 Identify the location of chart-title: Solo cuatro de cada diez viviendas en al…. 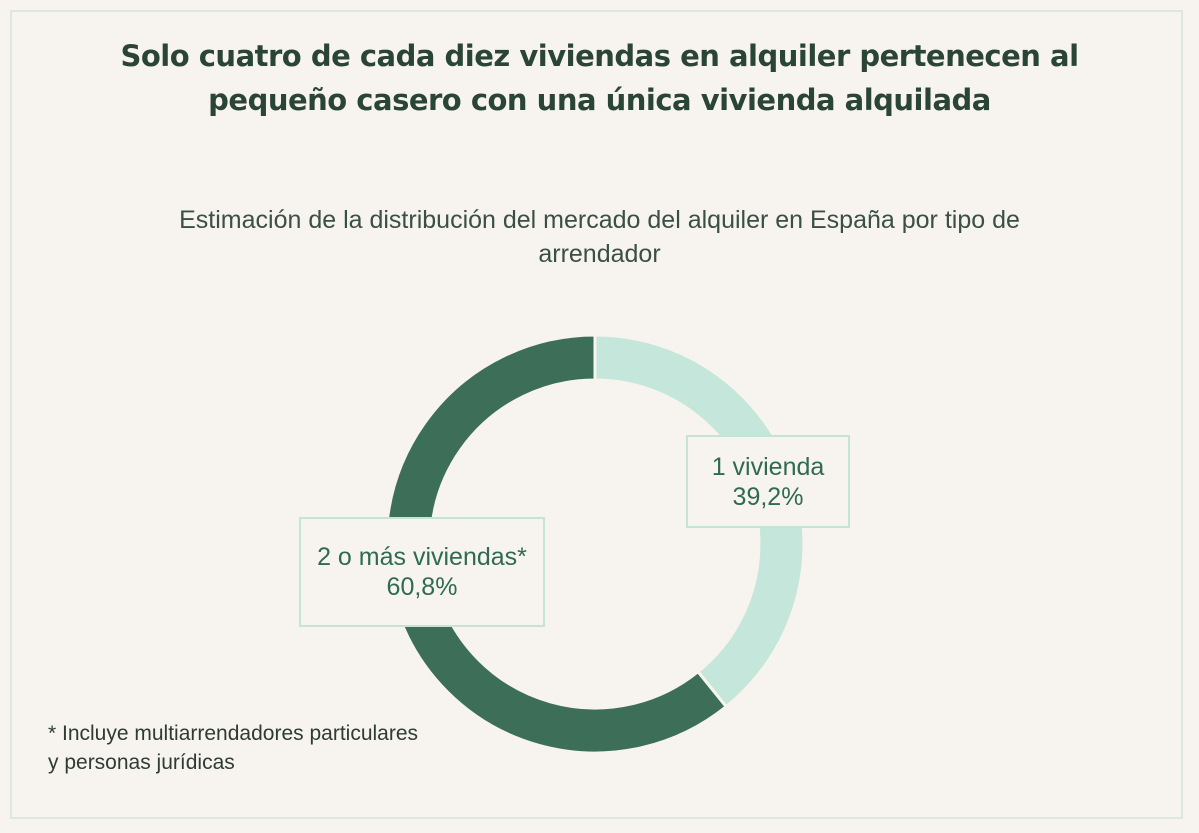
(599, 78).